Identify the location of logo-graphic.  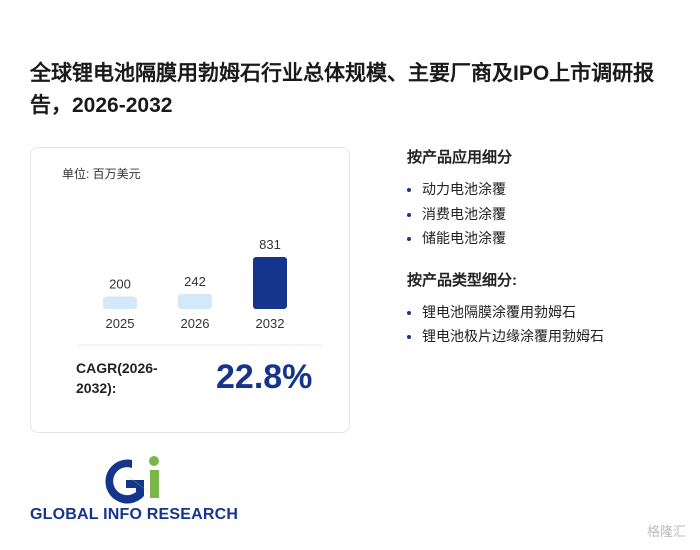
(132, 480).